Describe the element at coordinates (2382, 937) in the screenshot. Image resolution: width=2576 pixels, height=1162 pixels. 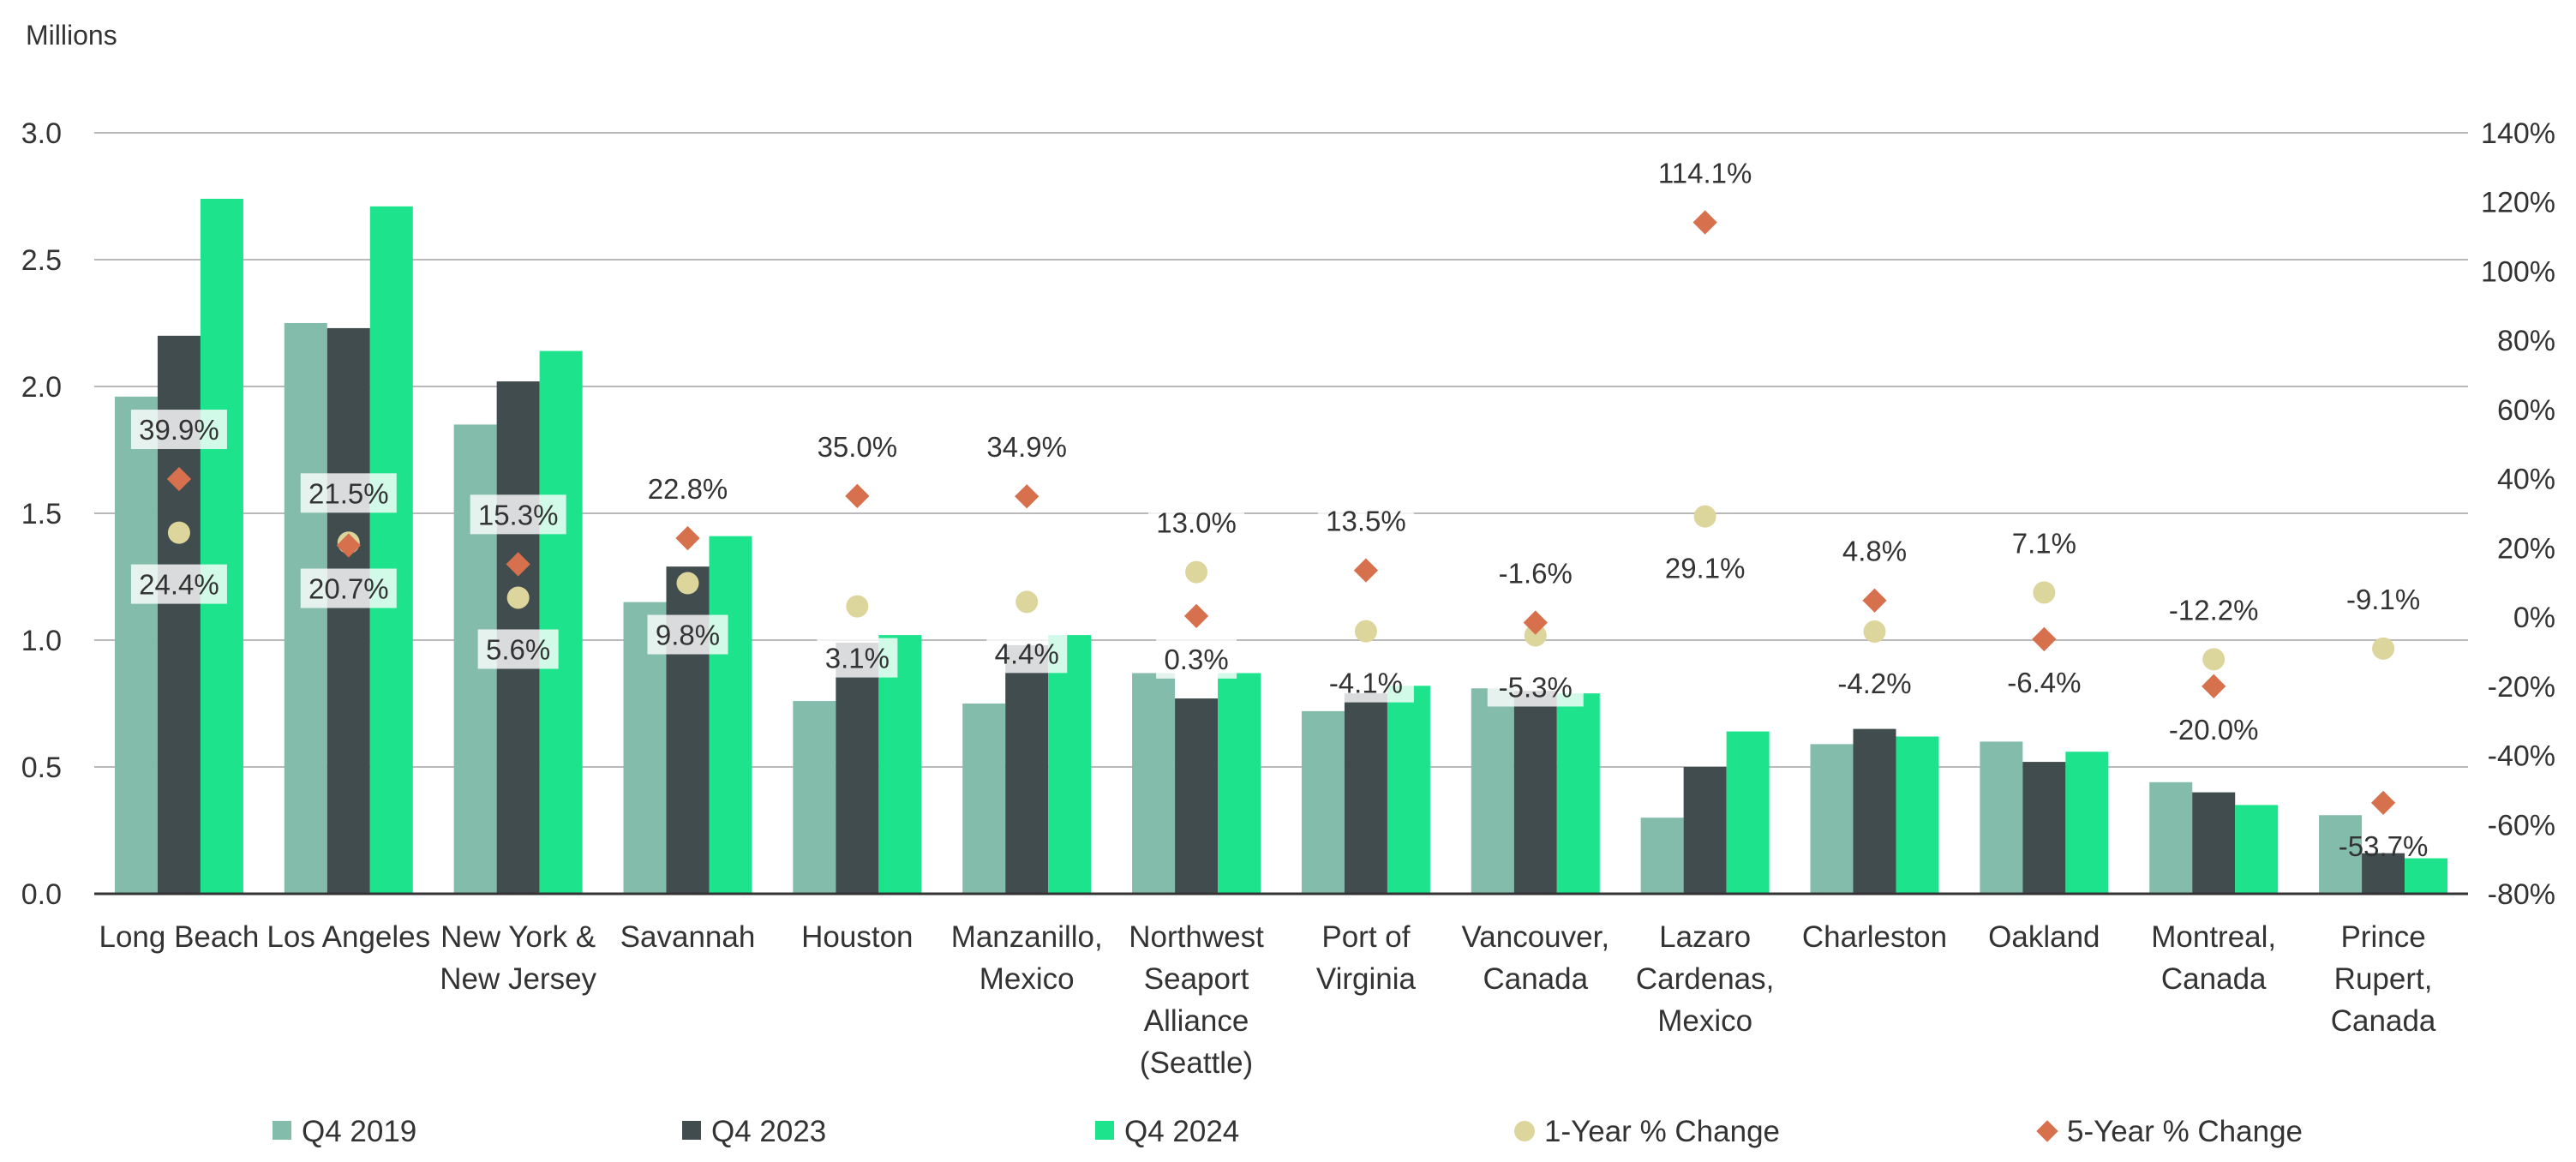
I see `category-label: Prince` at that location.